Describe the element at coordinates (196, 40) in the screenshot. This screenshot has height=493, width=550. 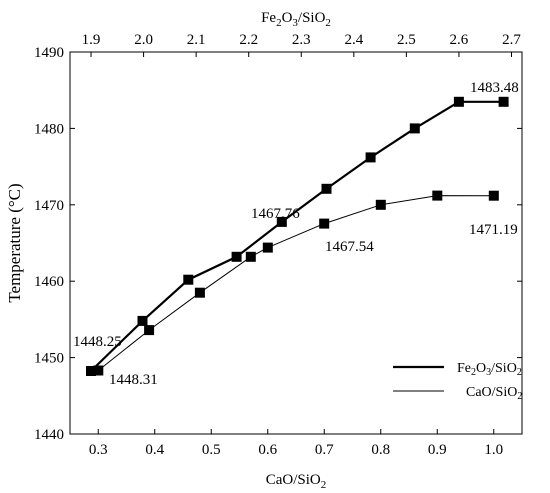
I see `x-top-tick-label: 2.1` at that location.